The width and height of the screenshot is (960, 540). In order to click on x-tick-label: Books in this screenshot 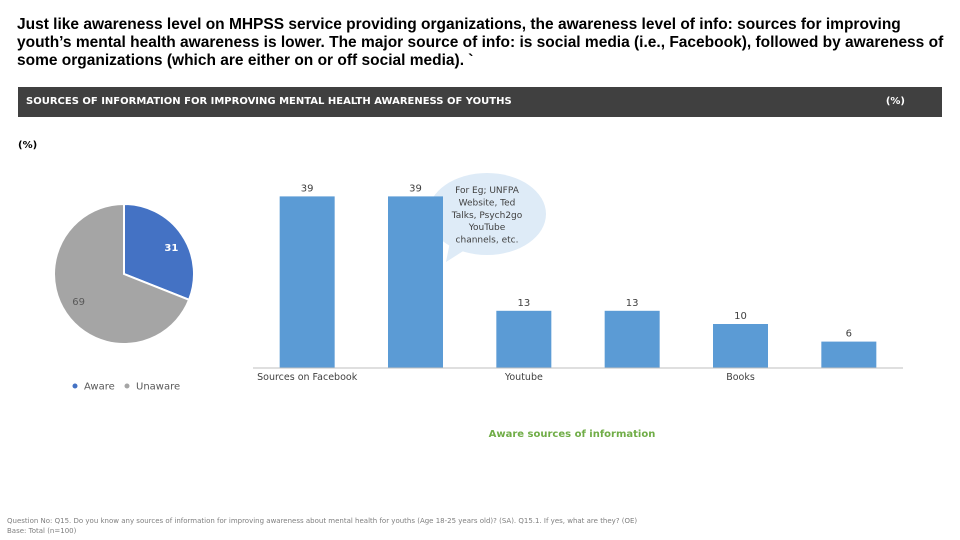, I will do `click(740, 377)`.